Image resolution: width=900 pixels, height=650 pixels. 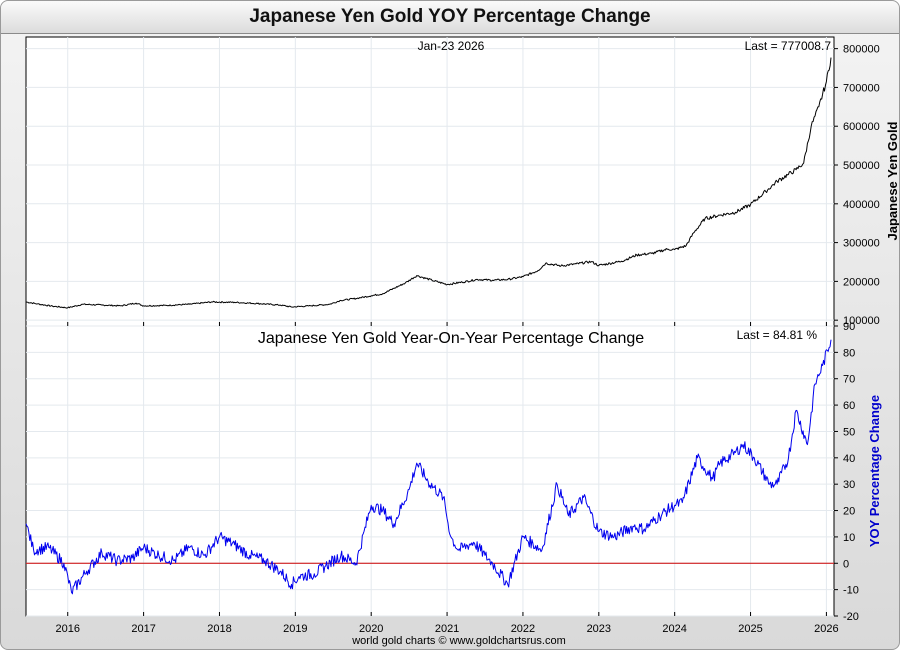 I want to click on price-axis-label: Japanese Yen Gold, so click(x=892, y=180).